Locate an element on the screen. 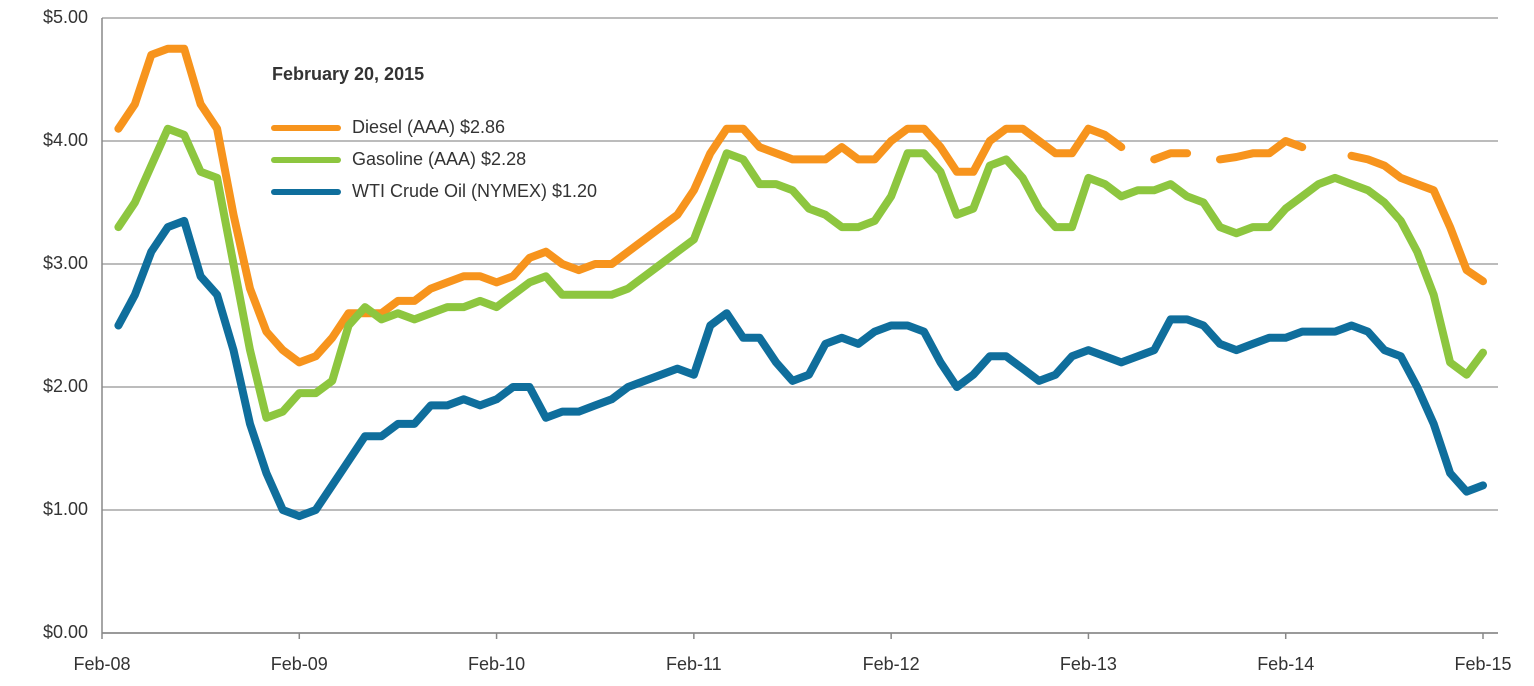 The height and width of the screenshot is (686, 1534). y-tick-label: $2.00 is located at coordinates (65, 386).